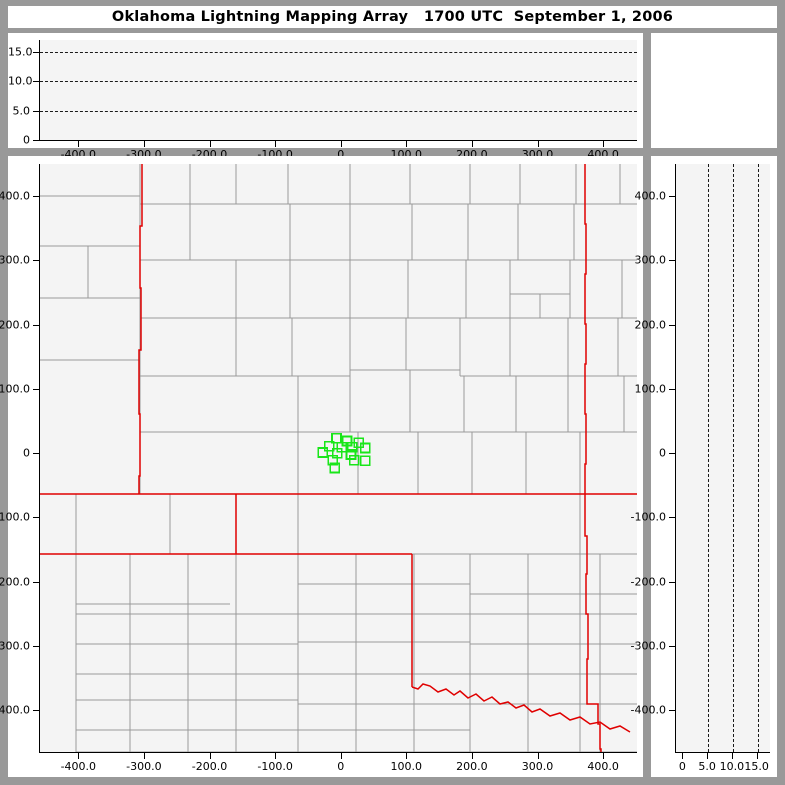 The image size is (785, 785). I want to click on hist-xtick-label-15: 15.0, so click(756, 766).